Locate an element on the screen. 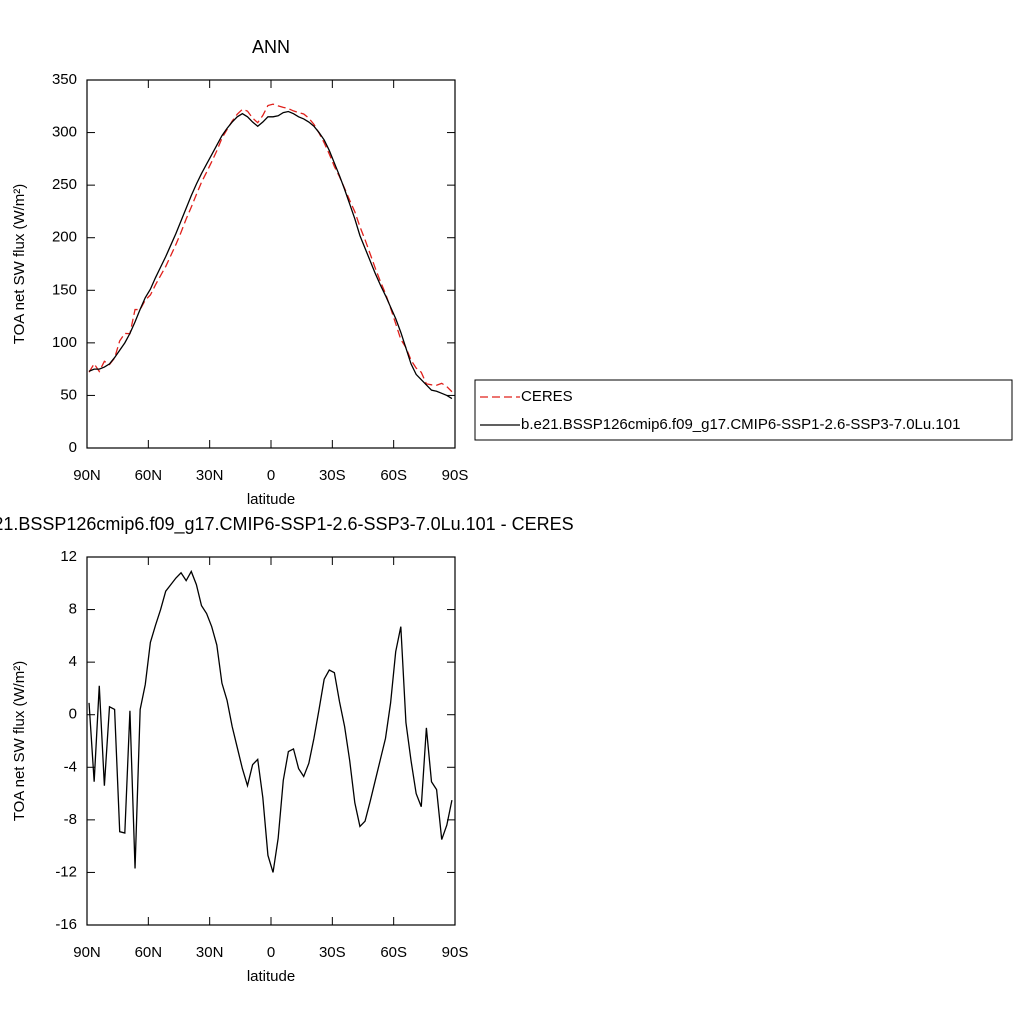 Image resolution: width=1024 pixels, height=1024 pixels. y-tick-label: -16 is located at coordinates (66, 924).